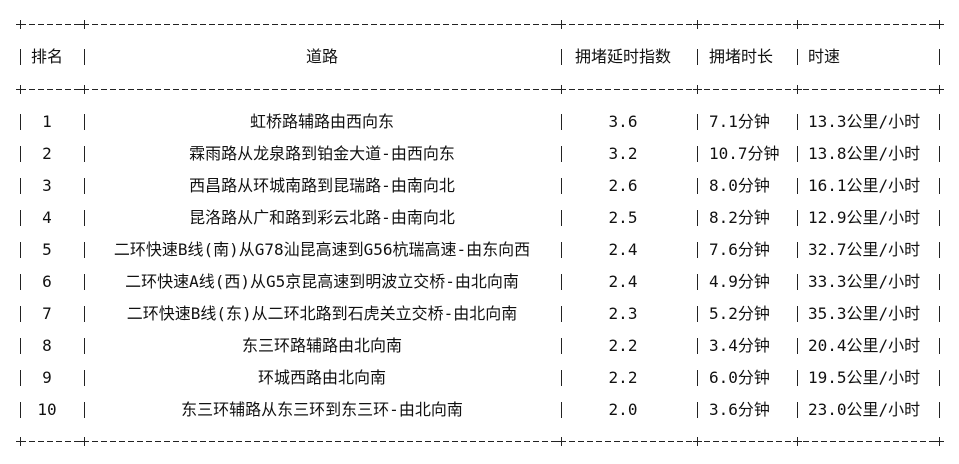  I want to click on row-cell-speed: 32.7公里/小时, so click(864, 249).